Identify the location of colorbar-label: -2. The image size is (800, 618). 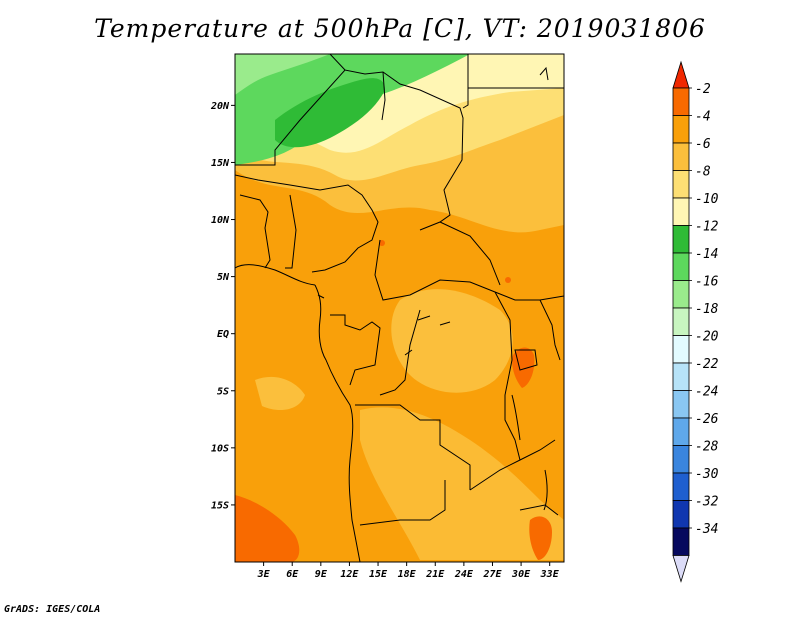
(703, 89).